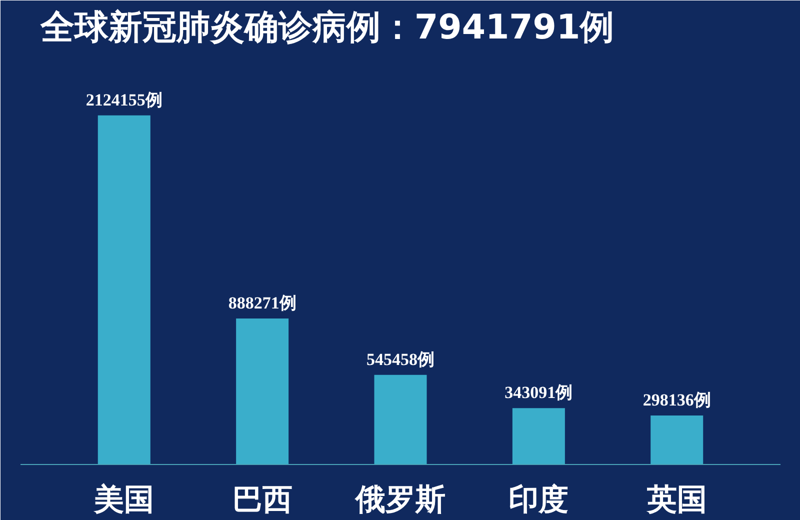 The height and width of the screenshot is (520, 800). Describe the element at coordinates (327, 28) in the screenshot. I see `chart-title: 全球新冠肺炎确诊病例：7941791例` at that location.